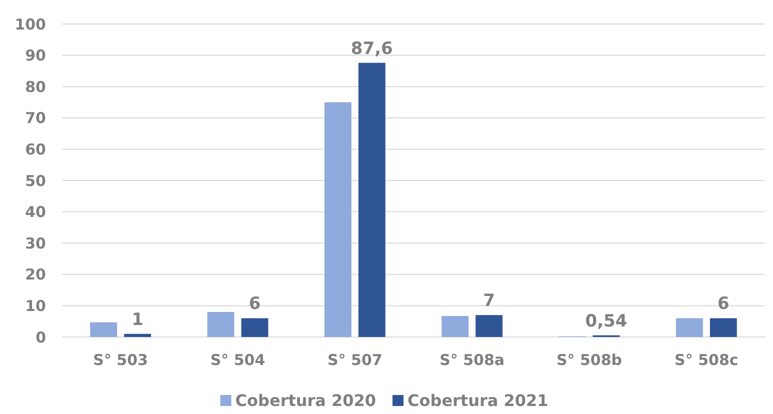 The width and height of the screenshot is (773, 414). What do you see at coordinates (35, 118) in the screenshot?
I see `y-tick-label: 70` at bounding box center [35, 118].